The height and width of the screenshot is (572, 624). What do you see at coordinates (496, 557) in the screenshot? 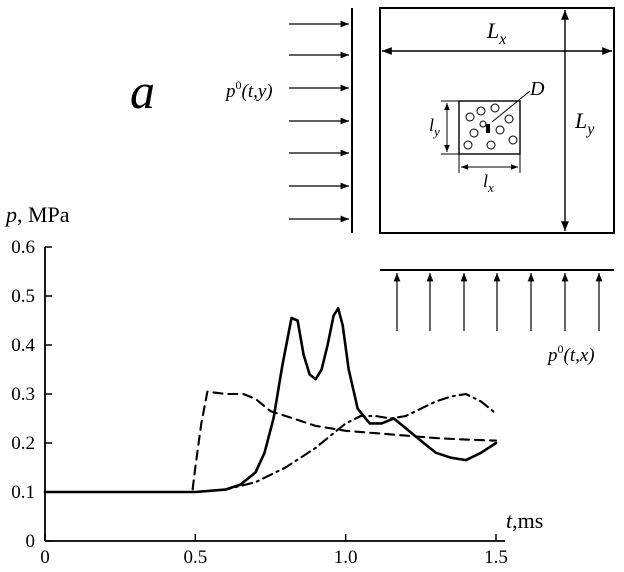
I see `x-tick-label: 1.5` at bounding box center [496, 557].